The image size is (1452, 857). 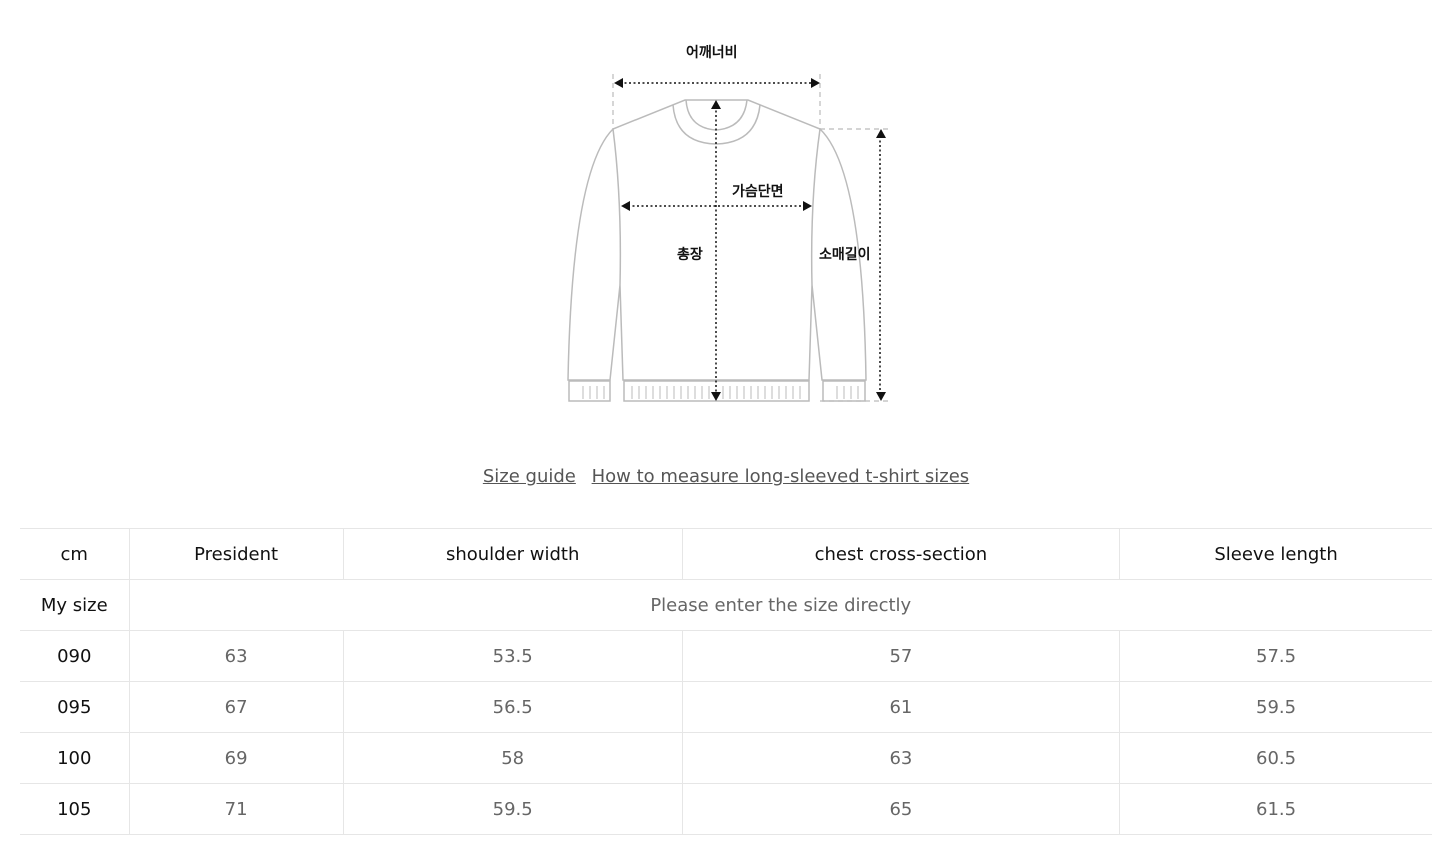 I want to click on value-cell: 57.5, so click(x=1275, y=656).